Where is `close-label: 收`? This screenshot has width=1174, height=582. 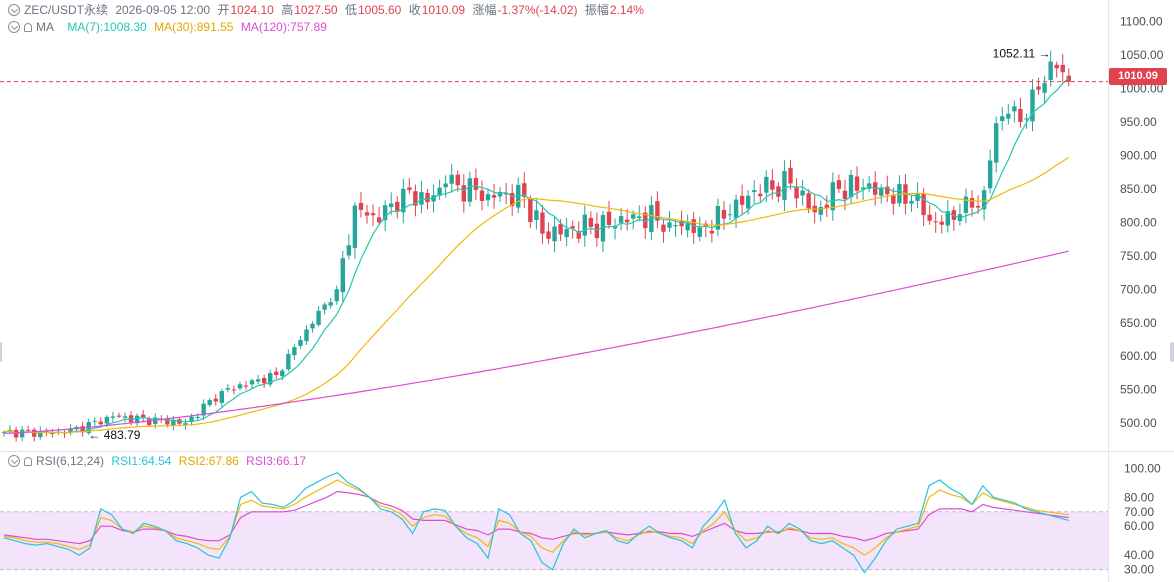 close-label: 收 is located at coordinates (414, 10).